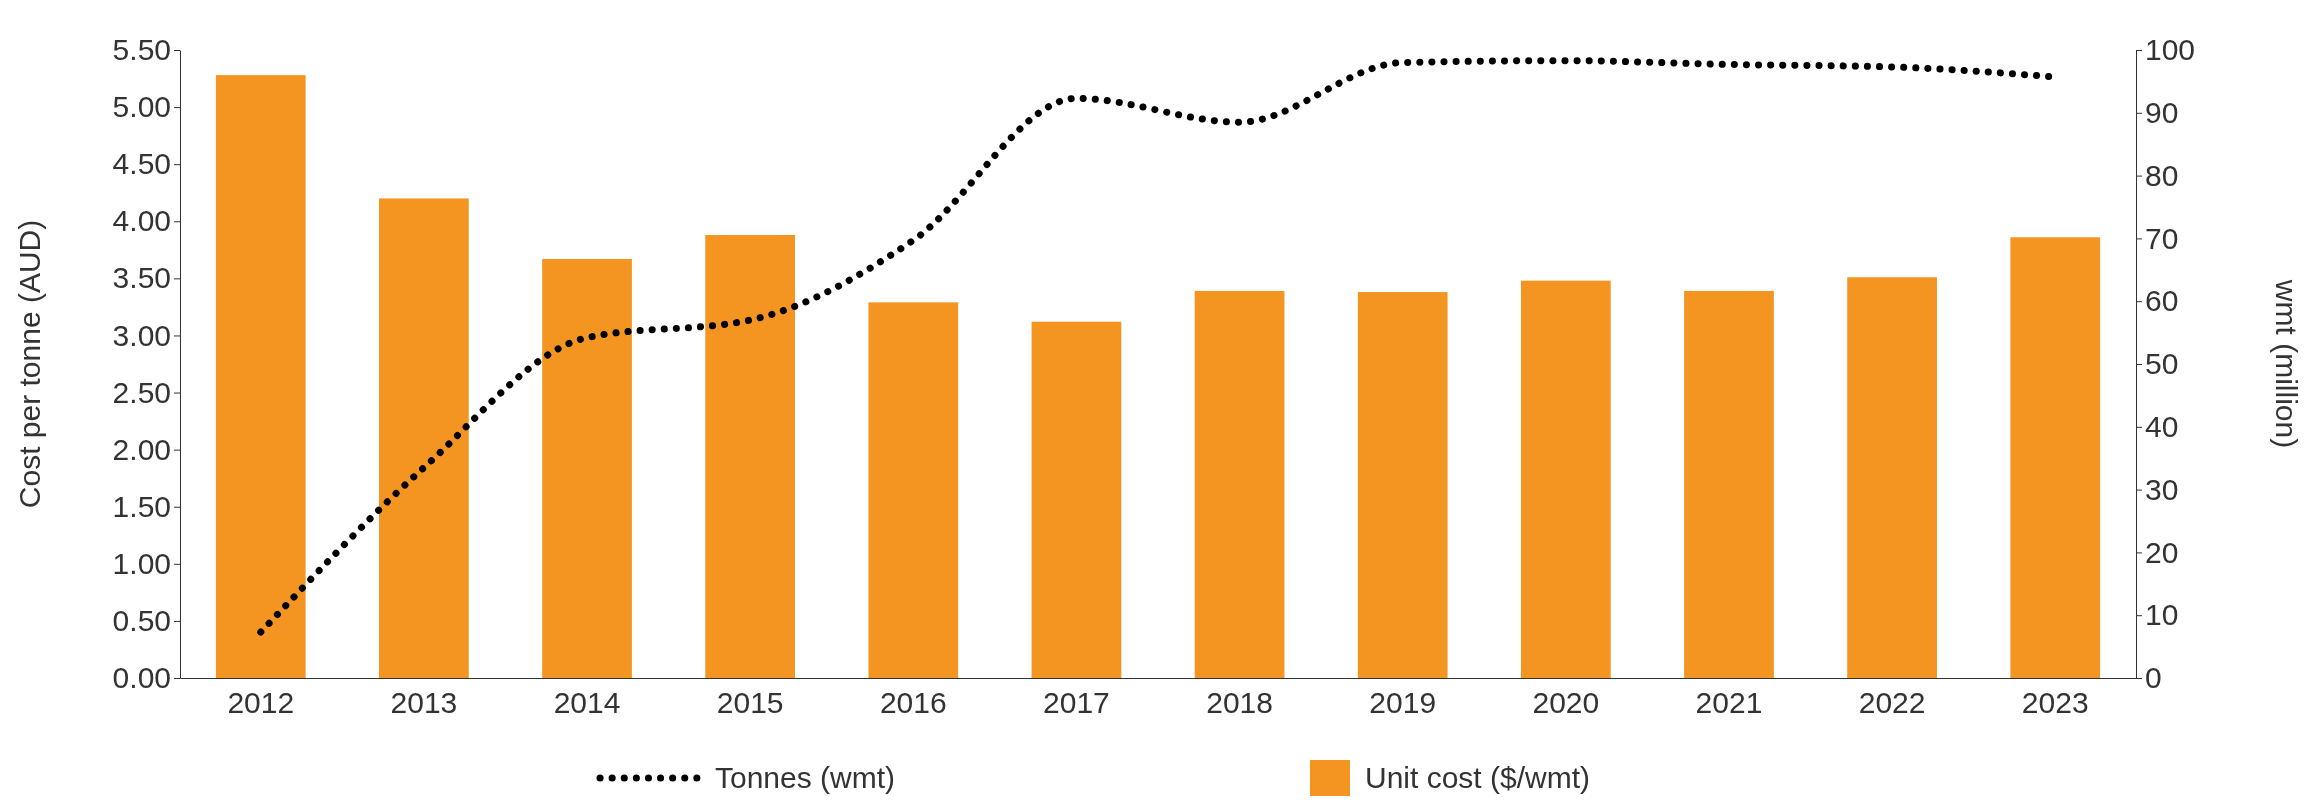 The image size is (2316, 808). I want to click on y2-tick-label: 30, so click(2162, 489).